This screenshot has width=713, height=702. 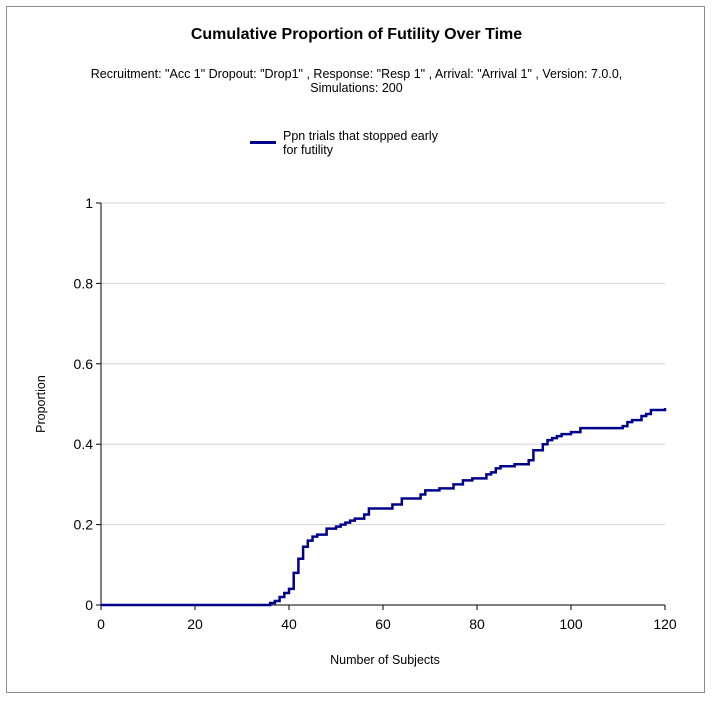 I want to click on subtitle-line-2: Simulations: 200, so click(x=356, y=88).